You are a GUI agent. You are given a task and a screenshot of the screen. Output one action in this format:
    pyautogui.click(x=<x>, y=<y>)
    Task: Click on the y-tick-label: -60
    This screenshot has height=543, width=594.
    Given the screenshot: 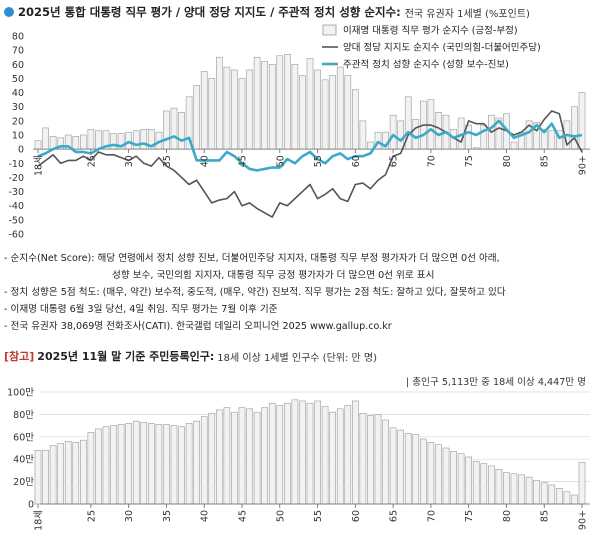 What is the action you would take?
    pyautogui.click(x=16, y=235)
    